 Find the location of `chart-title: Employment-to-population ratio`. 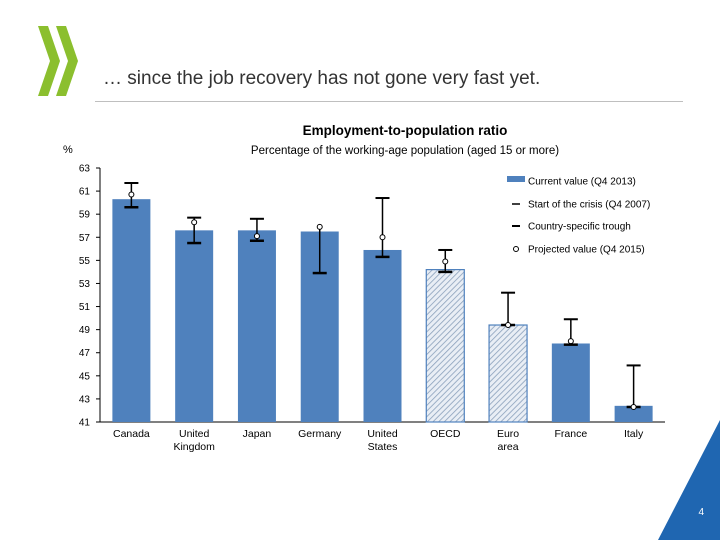

chart-title: Employment-to-population ratio is located at coordinates (405, 130).